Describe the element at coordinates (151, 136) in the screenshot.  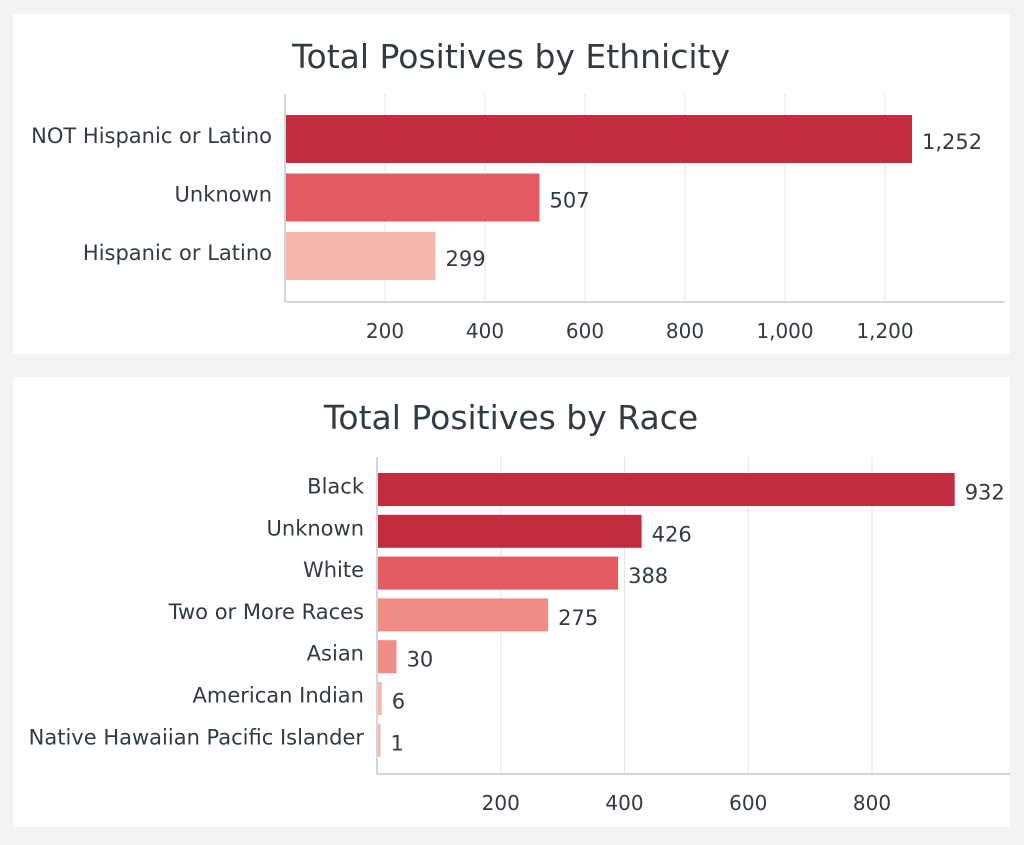
I see `ethnicity-category-label: NOT Hispanic or Latino` at that location.